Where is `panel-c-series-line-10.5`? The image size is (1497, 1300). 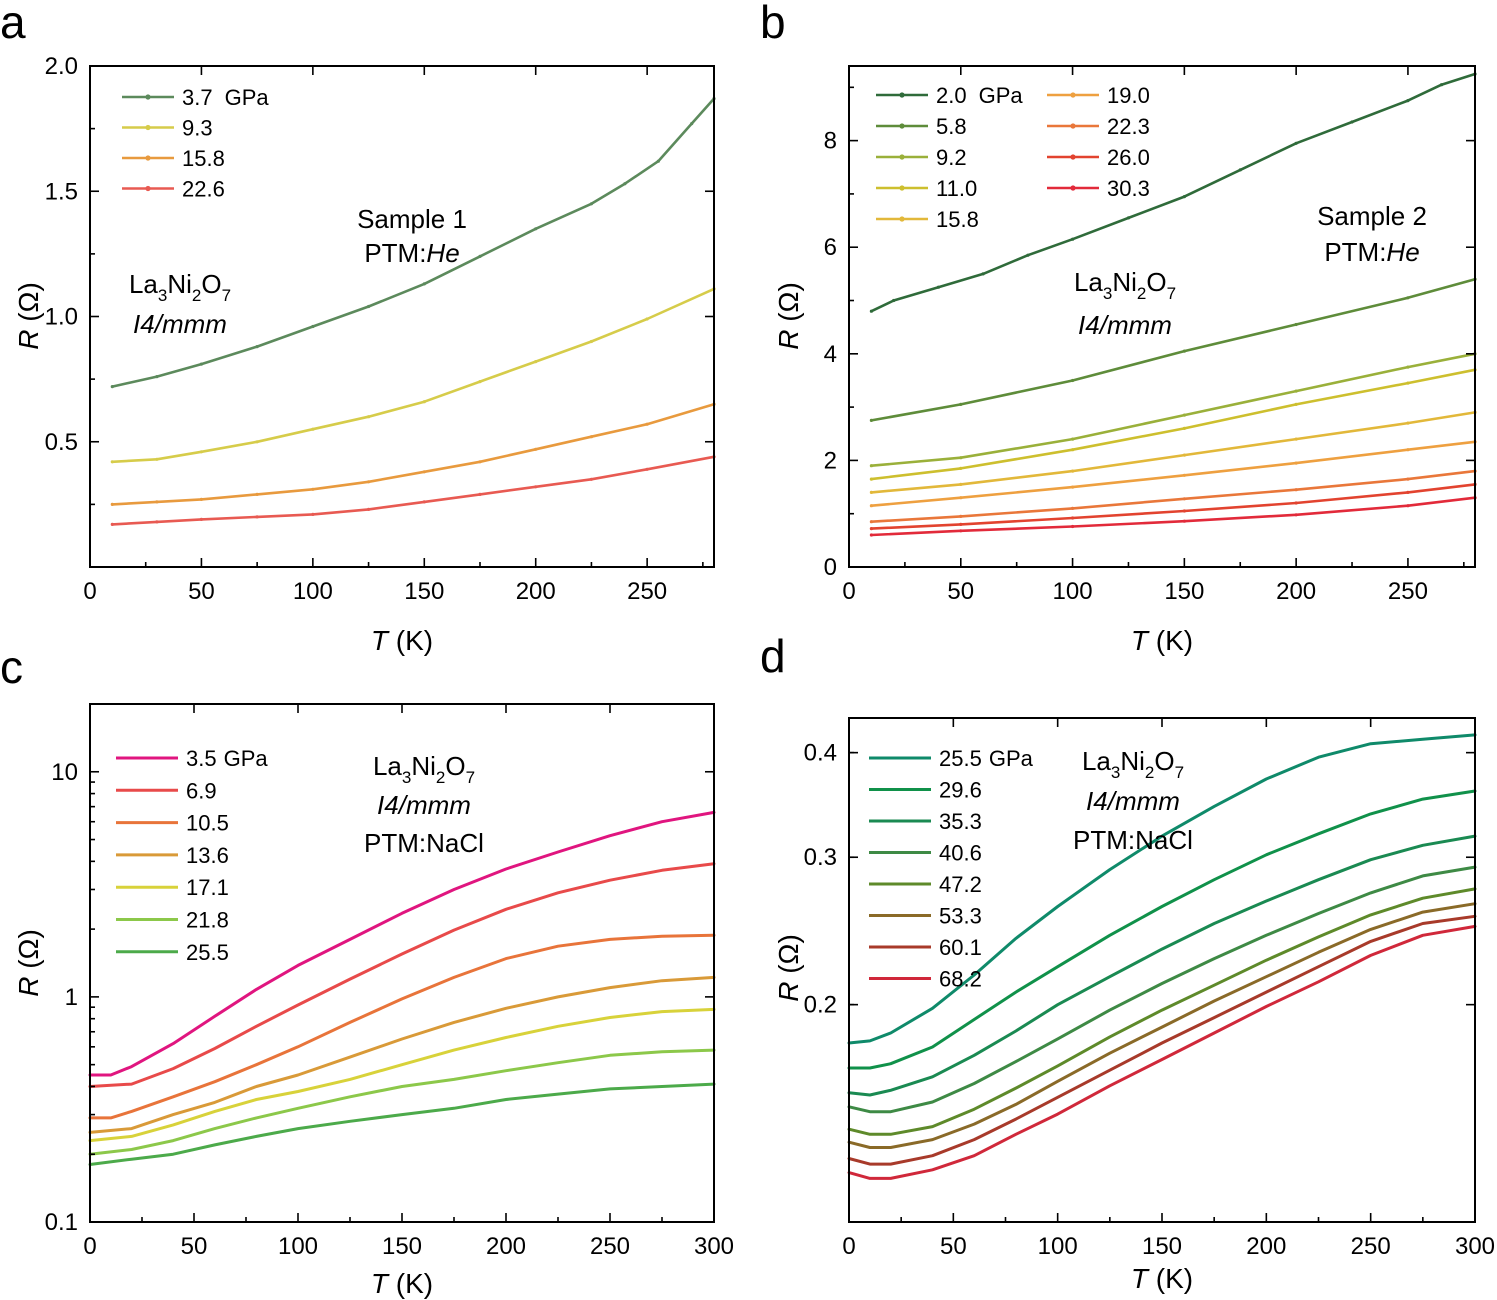
panel-c-series-line-10.5 is located at coordinates (402, 1026).